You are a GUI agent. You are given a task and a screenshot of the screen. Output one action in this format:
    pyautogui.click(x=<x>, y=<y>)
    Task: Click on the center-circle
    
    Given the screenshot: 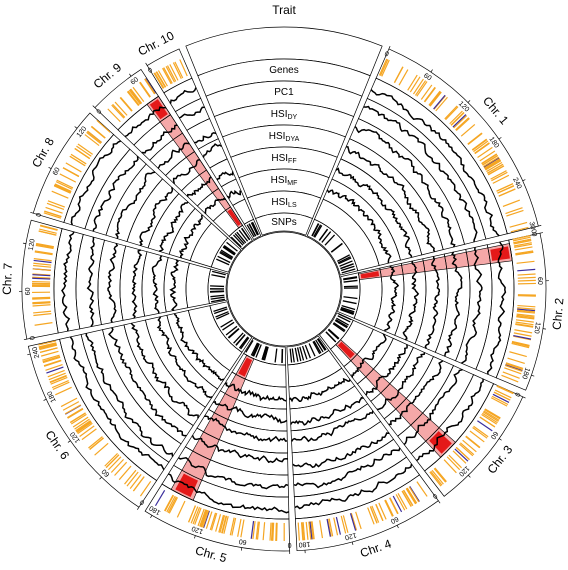 What is the action you would take?
    pyautogui.click(x=284, y=289)
    